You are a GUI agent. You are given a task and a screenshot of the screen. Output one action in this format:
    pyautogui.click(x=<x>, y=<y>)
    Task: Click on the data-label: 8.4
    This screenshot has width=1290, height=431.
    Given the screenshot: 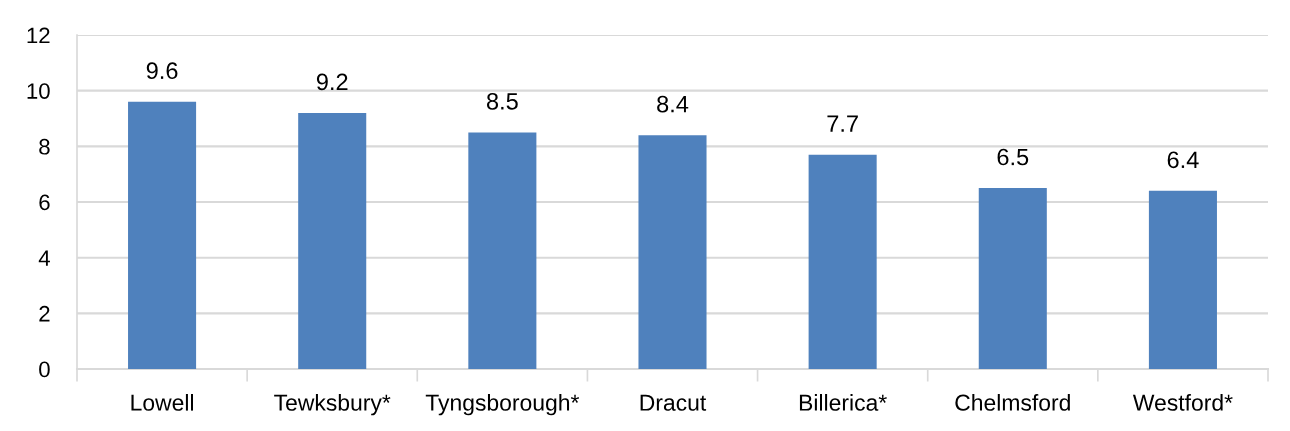 What is the action you would take?
    pyautogui.click(x=673, y=104)
    